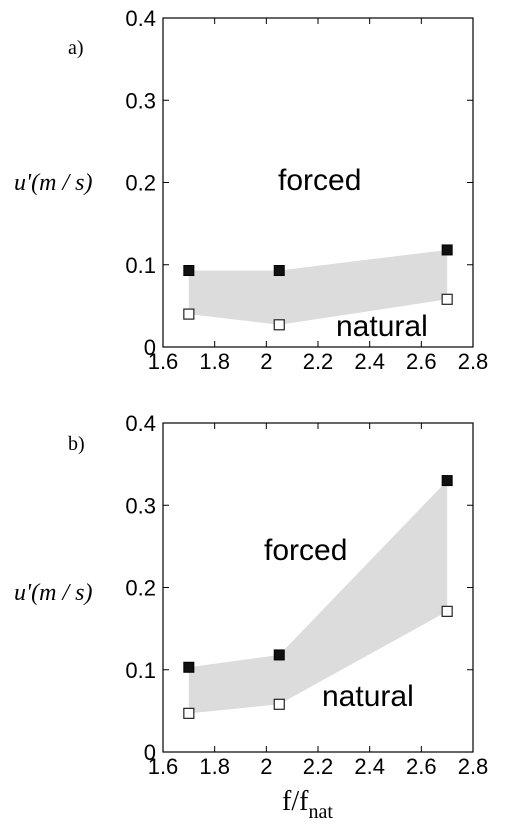 The image size is (507, 829). What do you see at coordinates (319, 180) in the screenshot?
I see `panel-a-annotation-forced: forced` at bounding box center [319, 180].